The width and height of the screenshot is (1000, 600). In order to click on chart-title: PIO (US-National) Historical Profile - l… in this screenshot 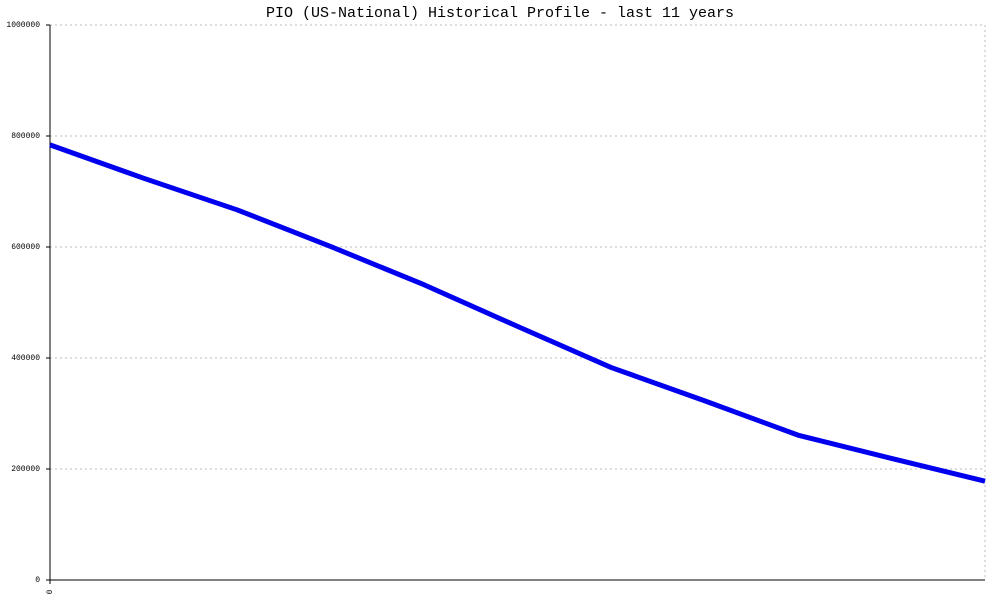, I will do `click(500, 13)`.